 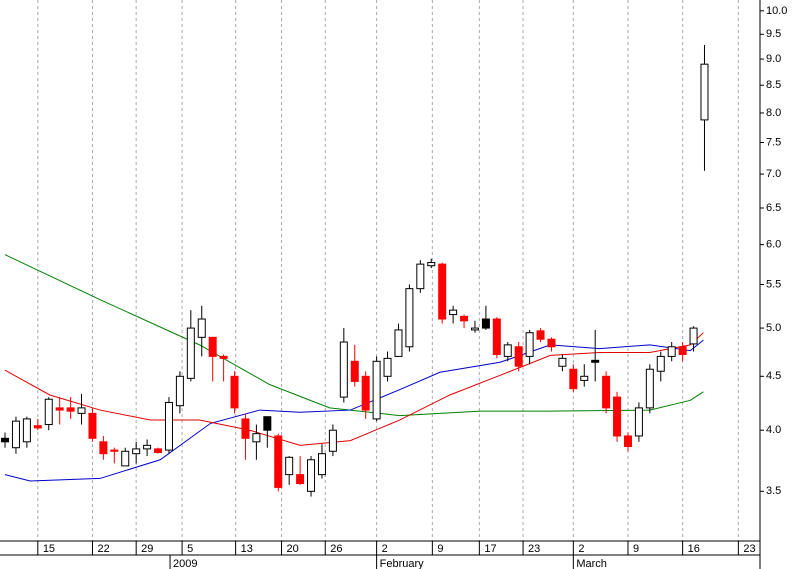 I want to click on y-tick-label: 6.0, so click(x=773, y=245).